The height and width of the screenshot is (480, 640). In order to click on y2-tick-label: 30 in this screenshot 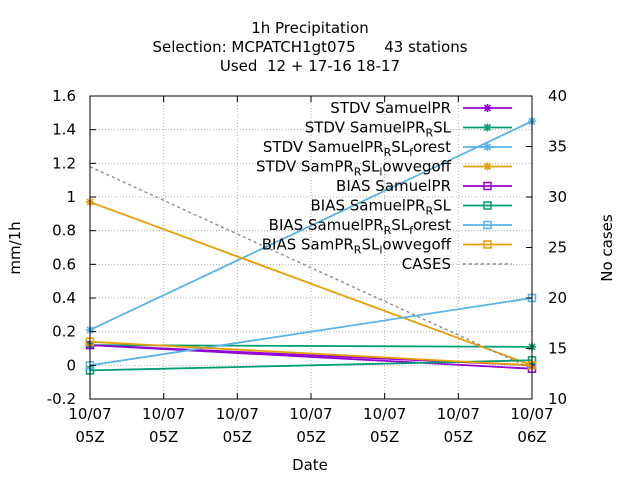, I will do `click(557, 197)`.